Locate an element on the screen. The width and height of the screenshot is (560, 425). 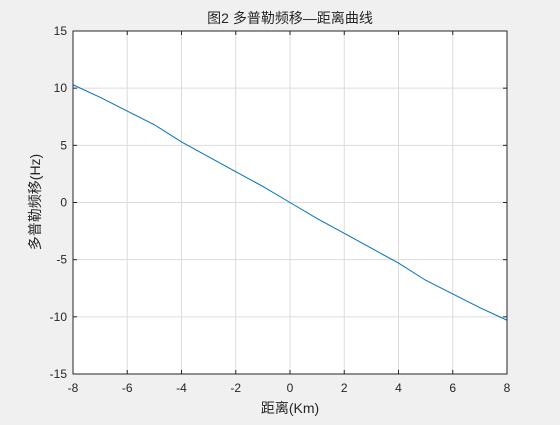
x-tick-labels: -8 -6 -4 -2 0 2 4 6 8 is located at coordinates (289, 388).